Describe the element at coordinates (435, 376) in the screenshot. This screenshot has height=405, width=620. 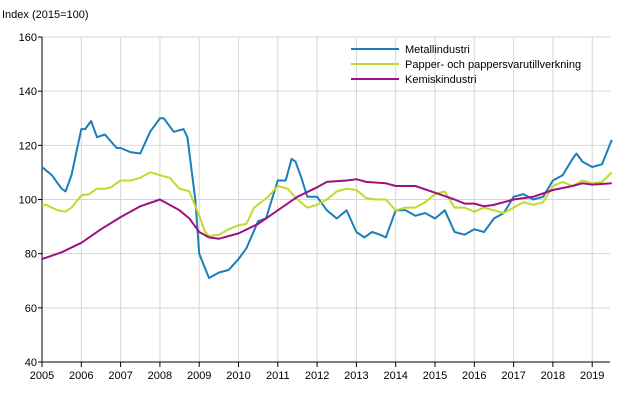
I see `x-tick-label: 2015` at that location.